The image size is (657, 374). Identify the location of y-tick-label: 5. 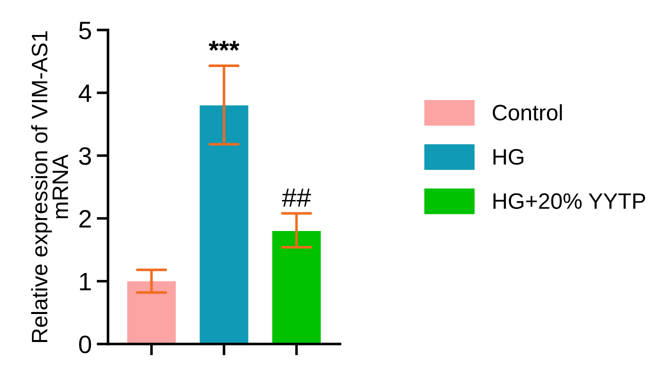
(85, 31).